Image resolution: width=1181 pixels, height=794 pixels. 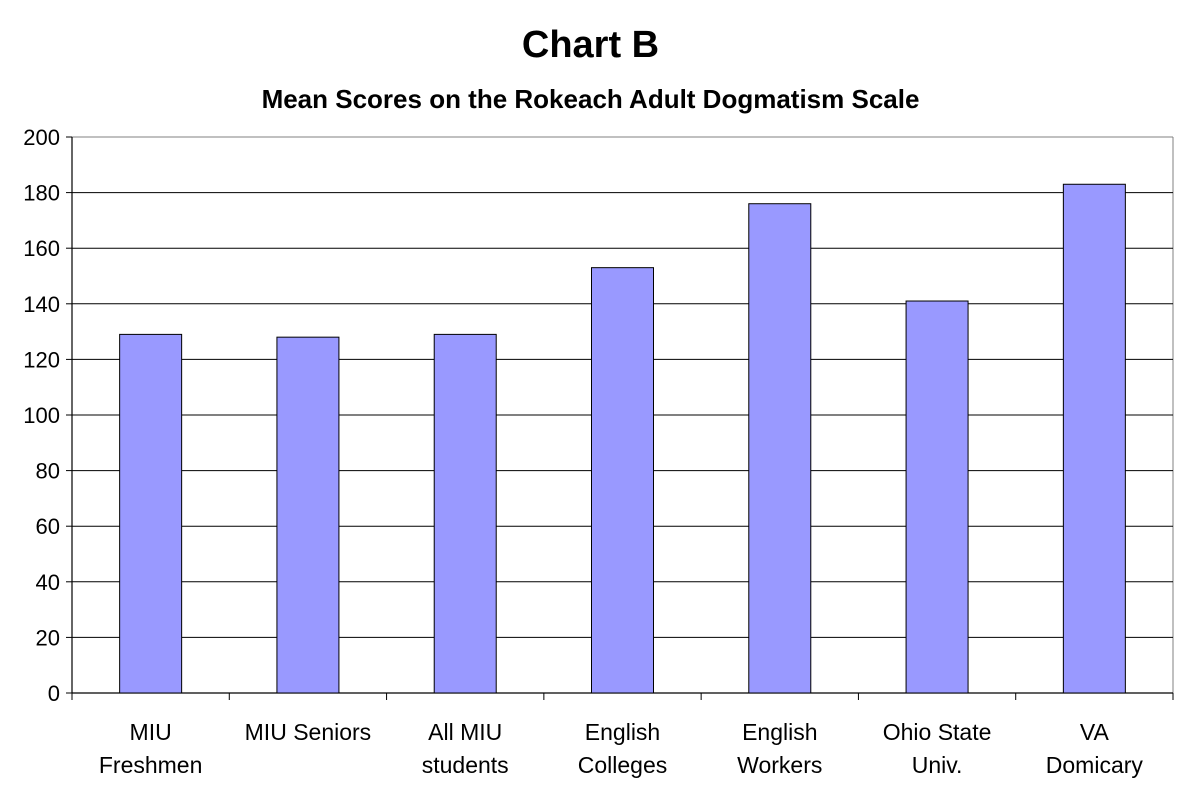 I want to click on x-tick-label: English Colleges, so click(x=623, y=748).